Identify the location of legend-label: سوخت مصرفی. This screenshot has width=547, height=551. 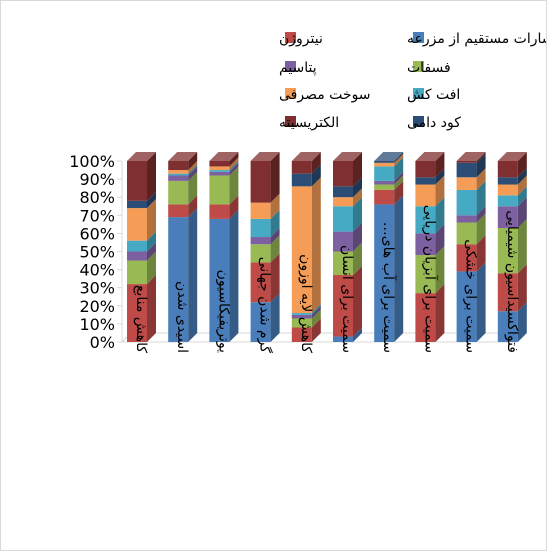
(325, 95).